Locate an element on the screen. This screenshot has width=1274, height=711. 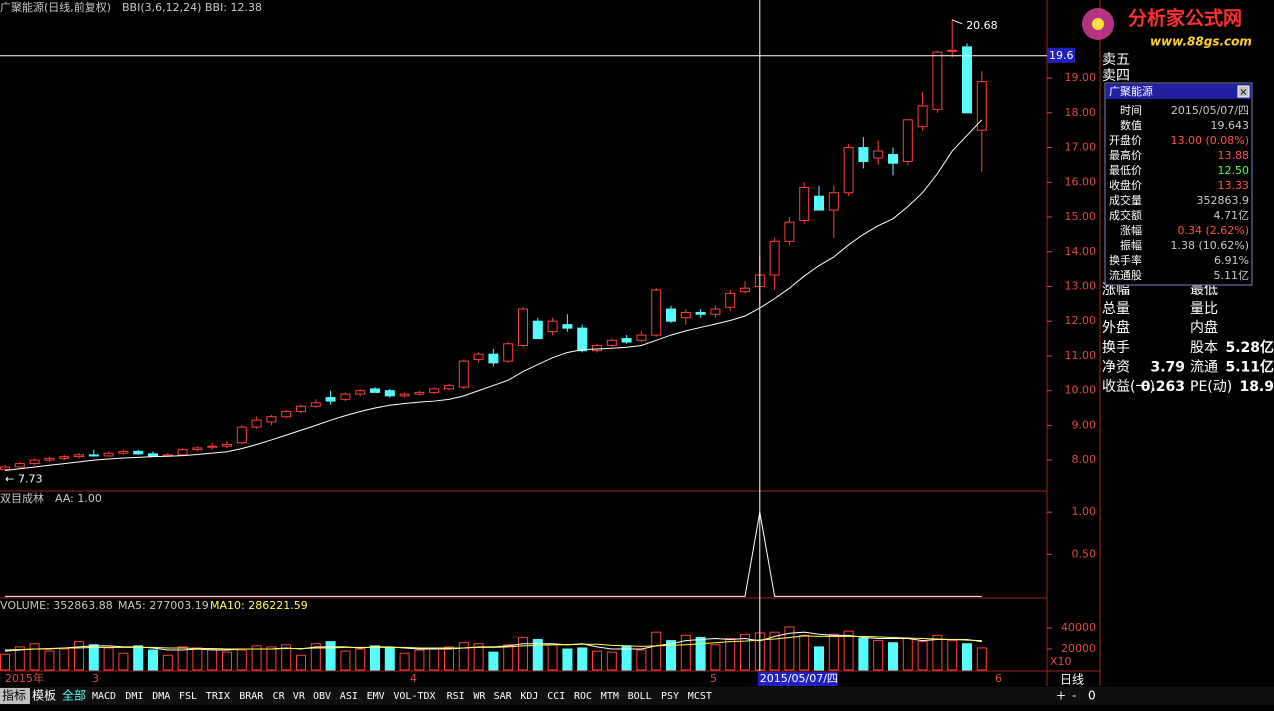
tab: KDJ is located at coordinates (529, 696).